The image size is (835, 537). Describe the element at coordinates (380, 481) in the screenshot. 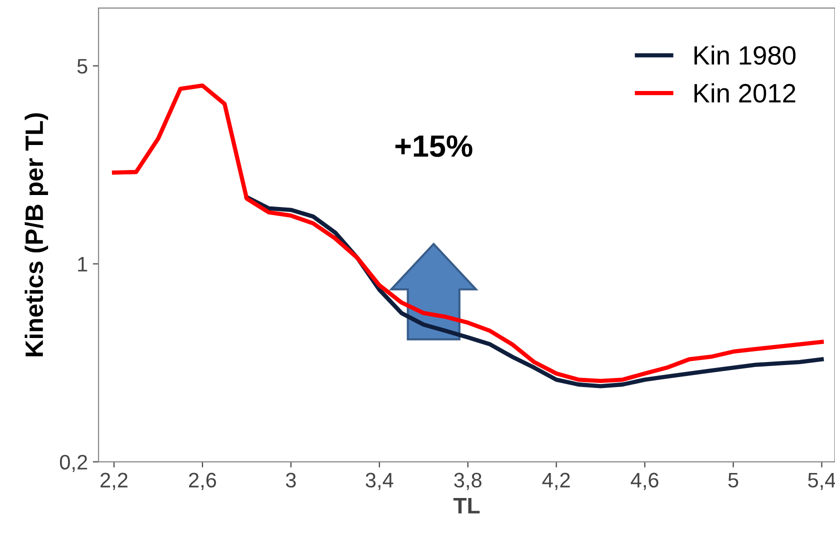

I see `x-tick-label: 3,4` at that location.